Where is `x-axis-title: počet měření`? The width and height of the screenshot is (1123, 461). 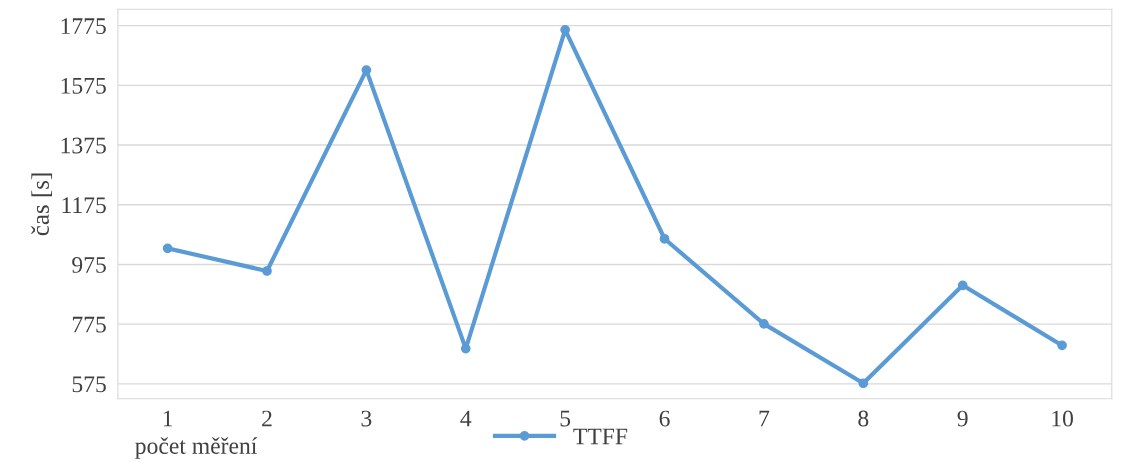 x-axis-title: počet měření is located at coordinates (196, 448).